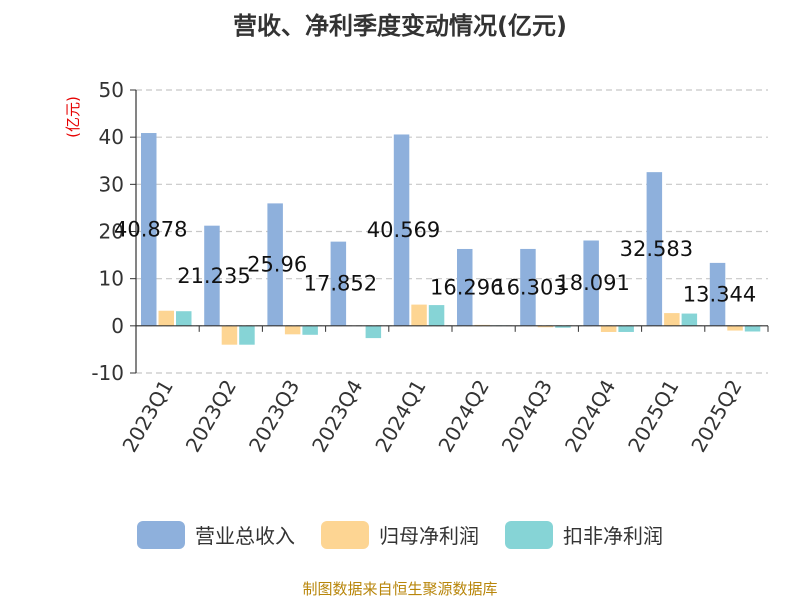  What do you see at coordinates (429, 536) in the screenshot?
I see `legend-label-net-profit: 归母净利润` at bounding box center [429, 536].